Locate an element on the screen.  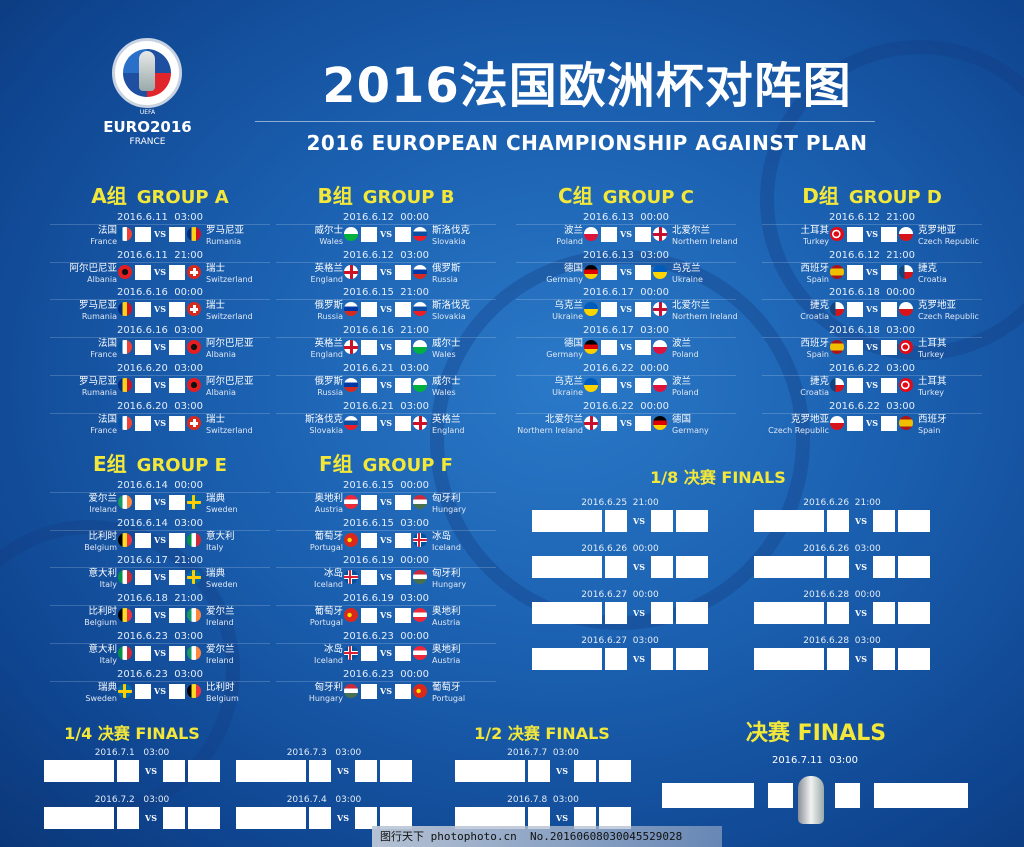
final-home-score-box is located at coordinates (780, 795).